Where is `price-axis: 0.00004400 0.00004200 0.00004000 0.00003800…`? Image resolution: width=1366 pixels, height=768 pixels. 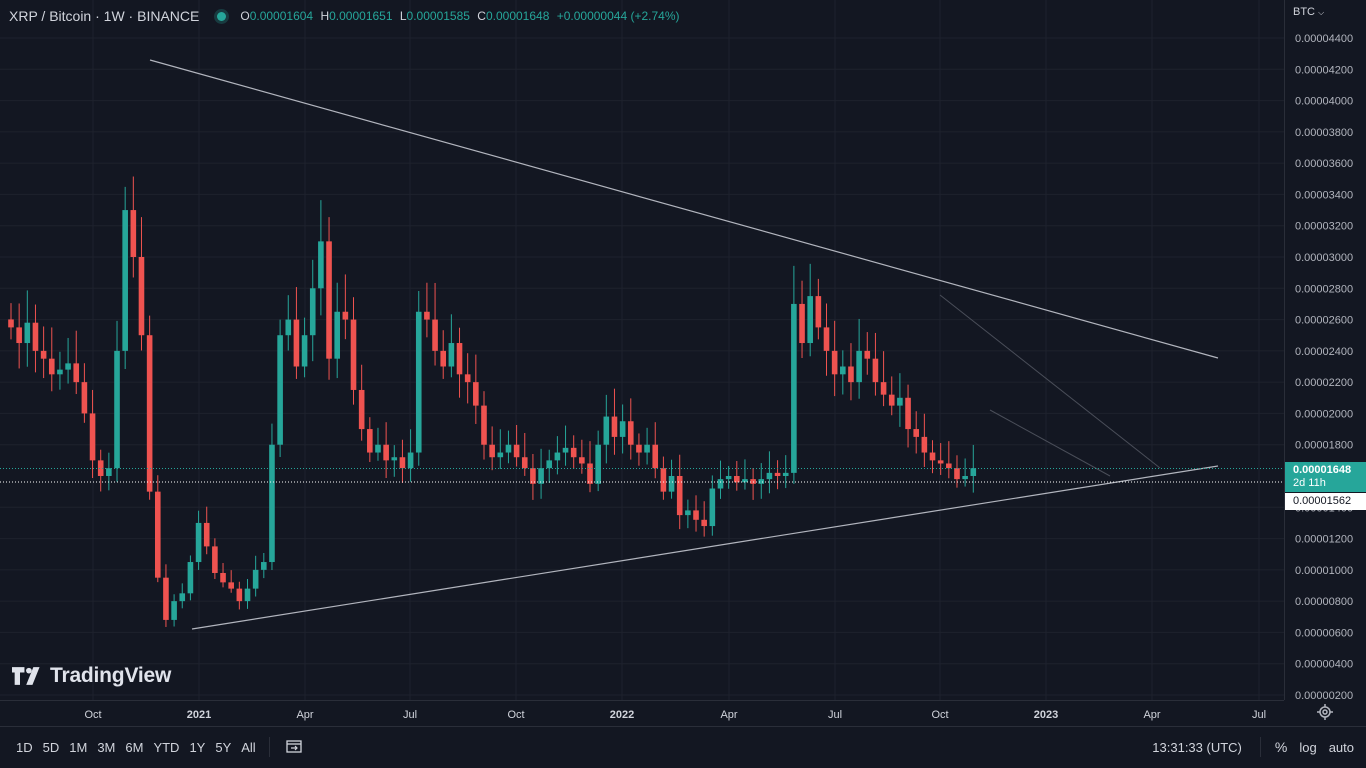
price-axis: 0.00004400 0.00004200 0.00004000 0.00003800… is located at coordinates (1325, 351).